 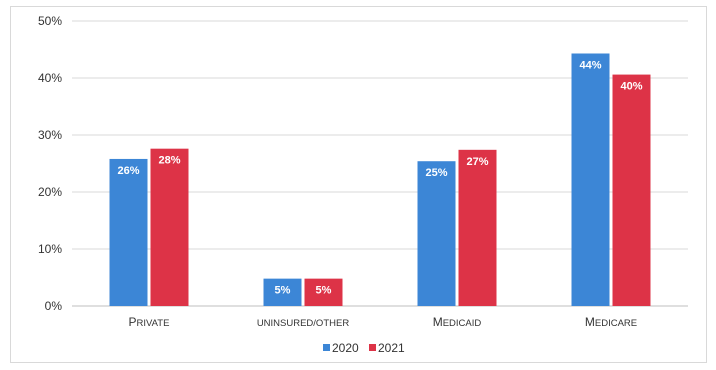 What do you see at coordinates (462, 323) in the screenshot?
I see `x-tick-label-rest: EDICAID` at bounding box center [462, 323].